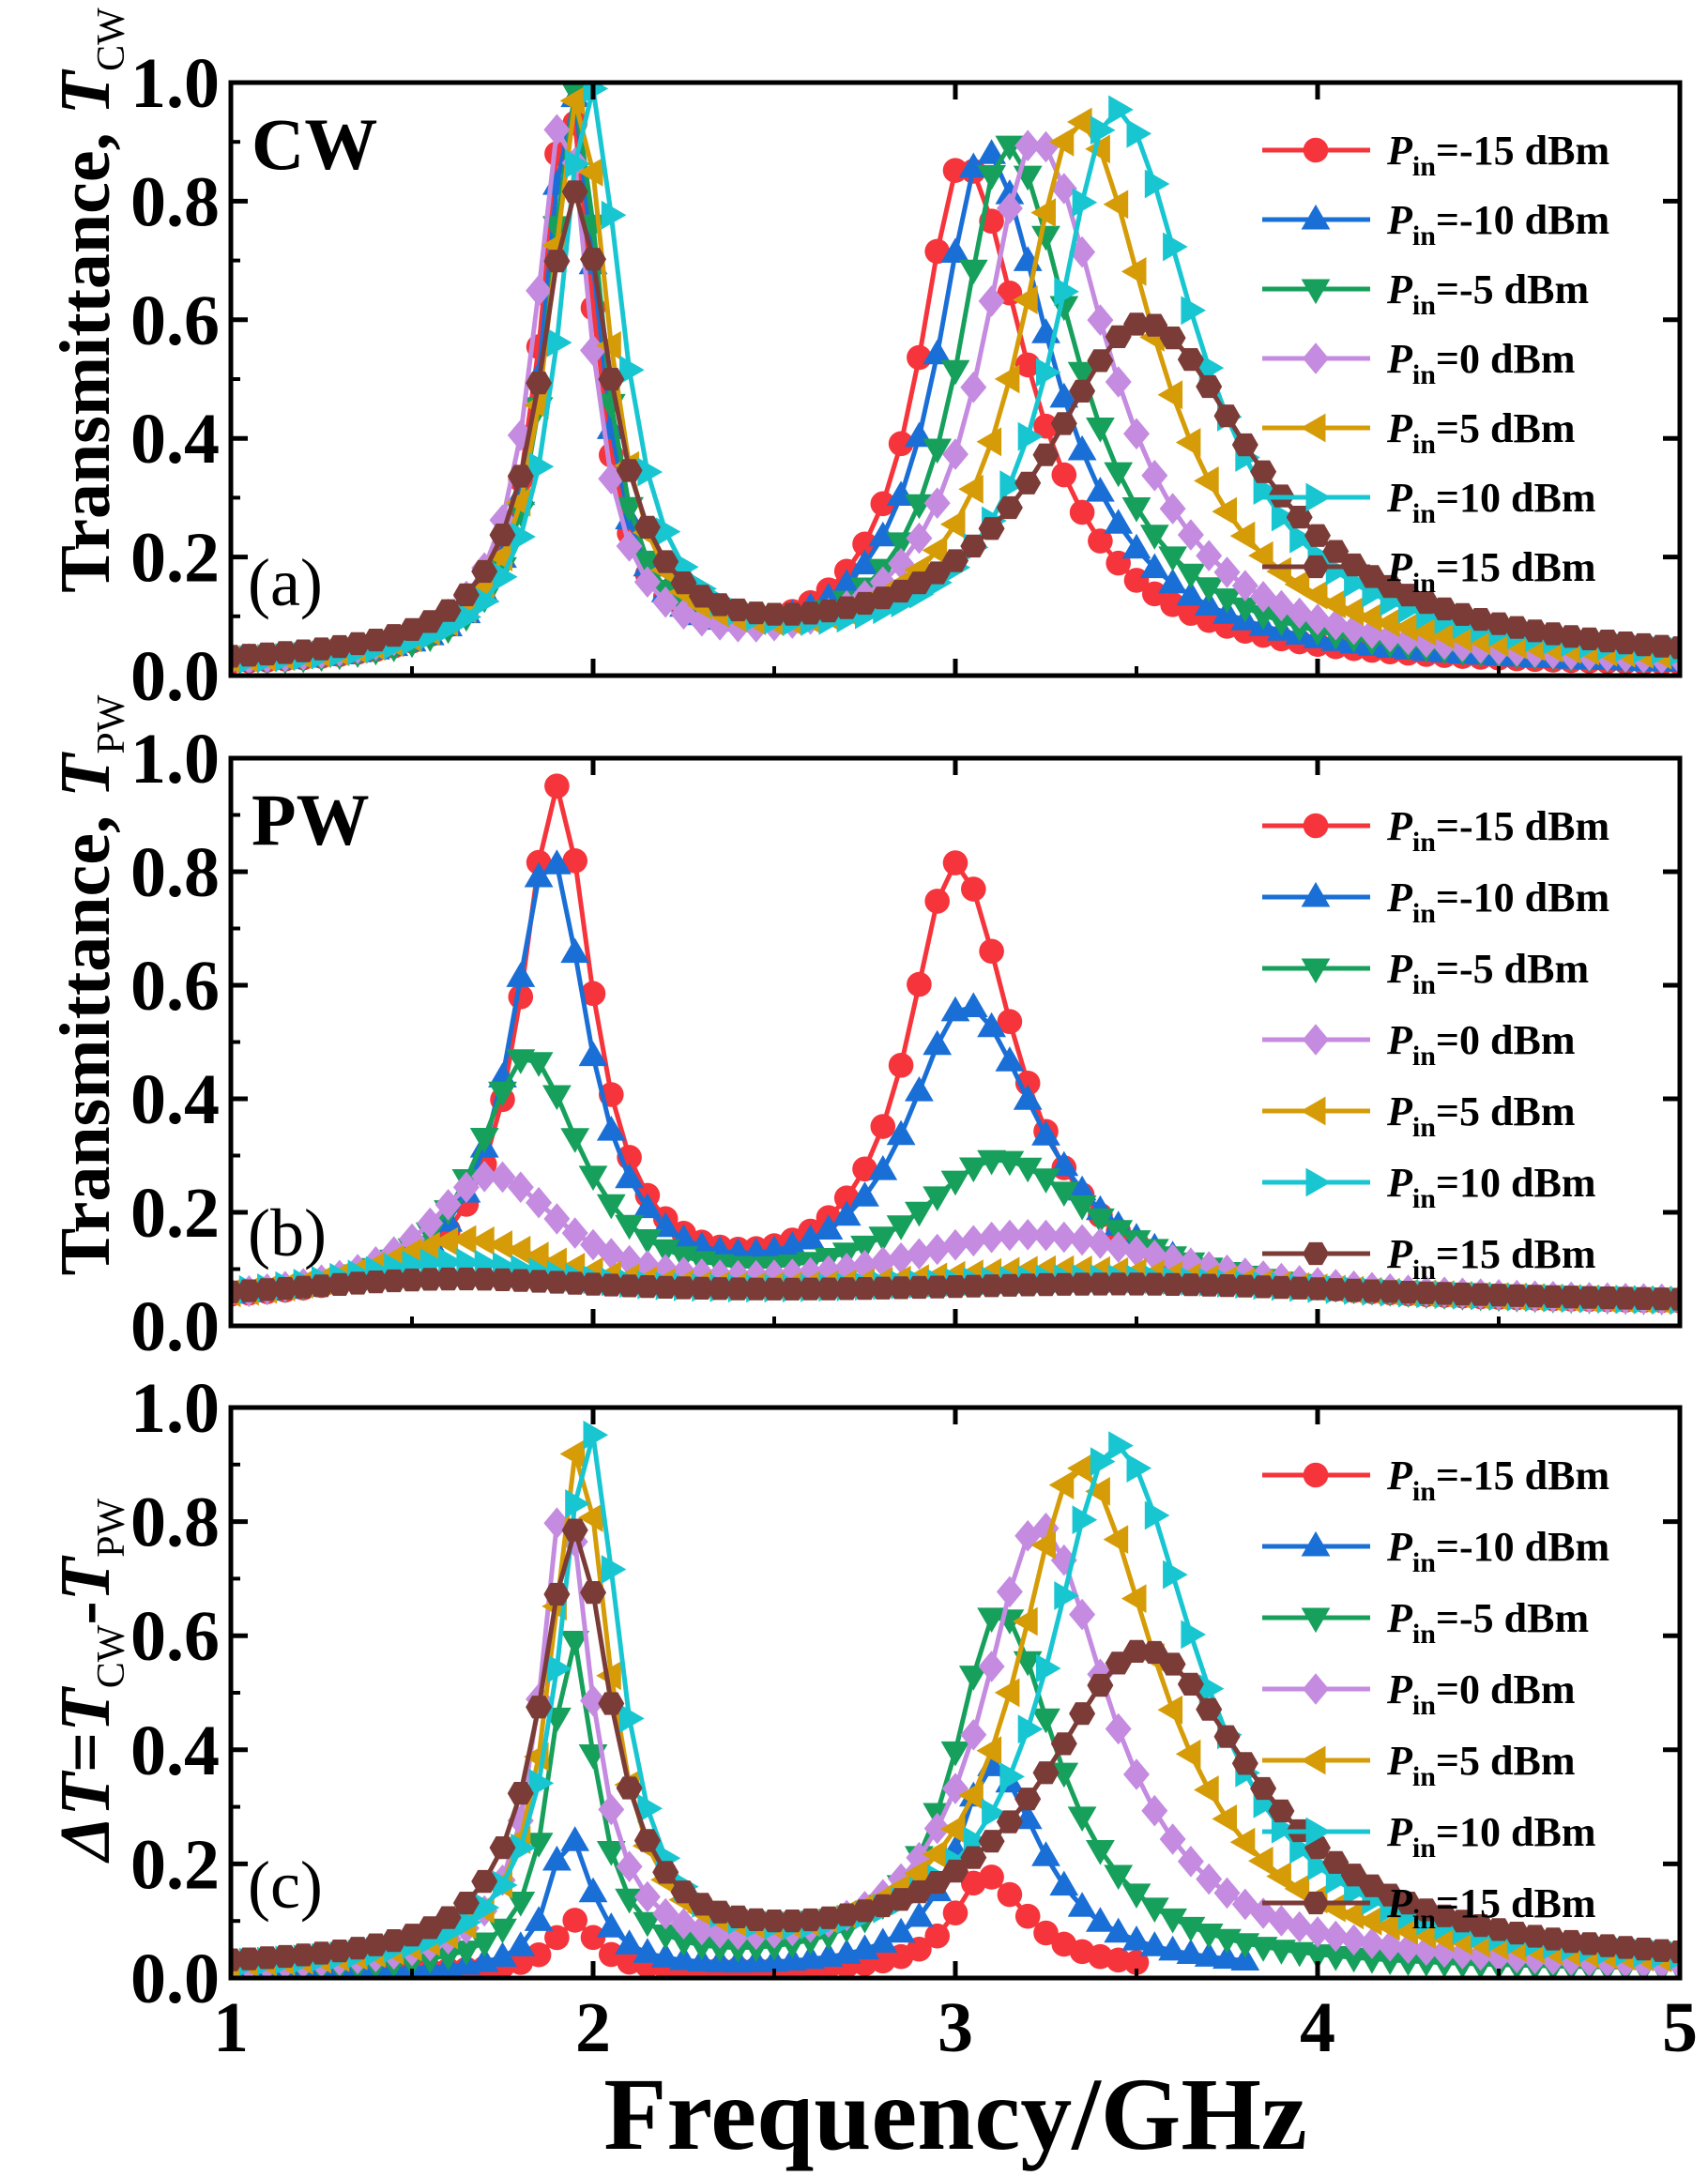 This screenshot has height=2176, width=1708. What do you see at coordinates (593, 2027) in the screenshot?
I see `x-tick-label: 2` at bounding box center [593, 2027].